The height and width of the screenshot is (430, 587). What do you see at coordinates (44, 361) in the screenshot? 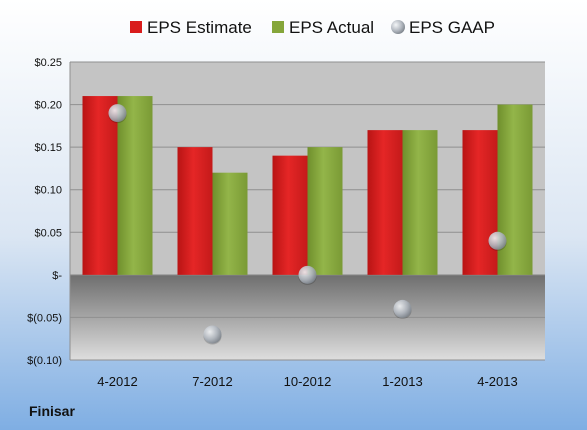
I see `y-tick-label: $(0.10)` at bounding box center [44, 361].